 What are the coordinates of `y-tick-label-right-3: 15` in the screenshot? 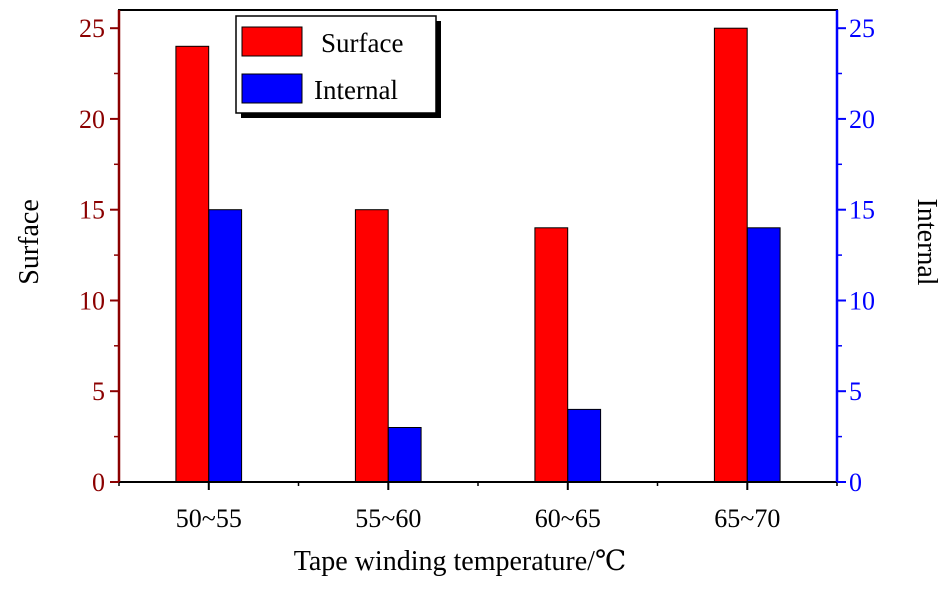 It's located at (862, 210).